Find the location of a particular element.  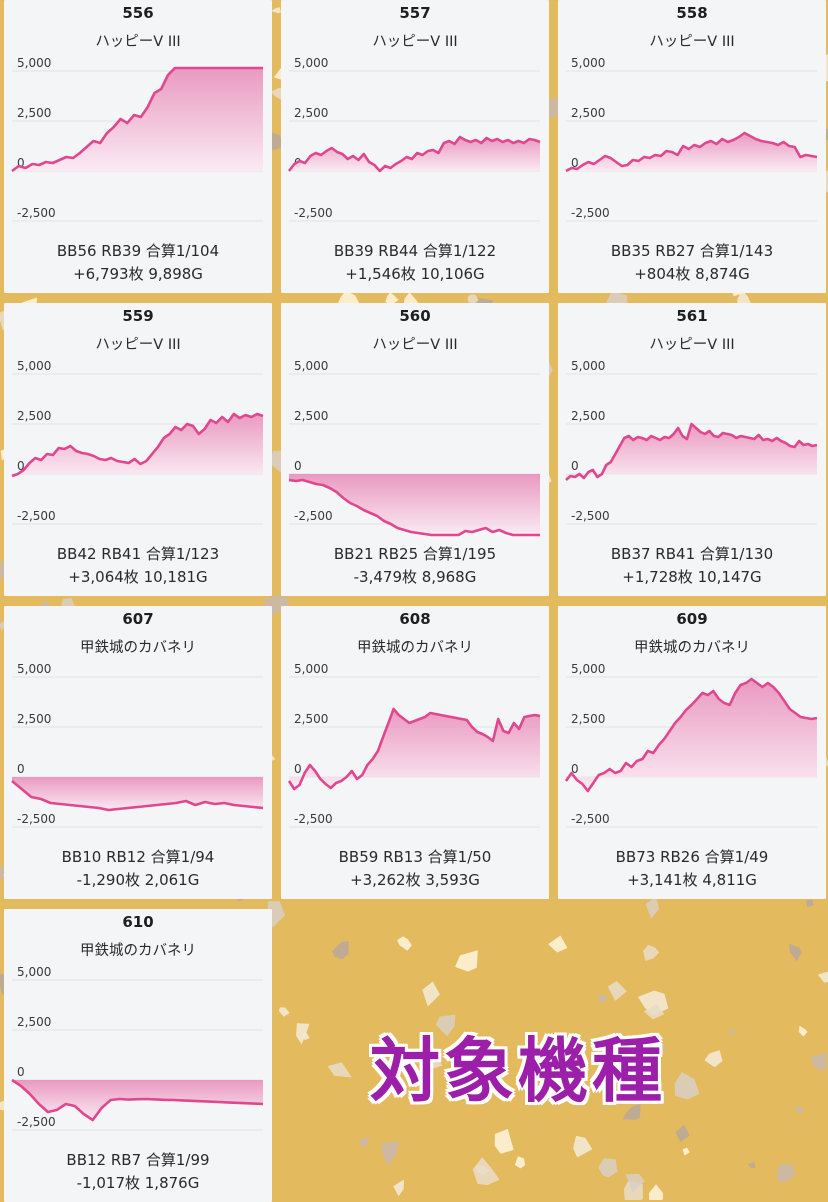

medal-diff-games: +1,728枚 10,147G is located at coordinates (692, 576).